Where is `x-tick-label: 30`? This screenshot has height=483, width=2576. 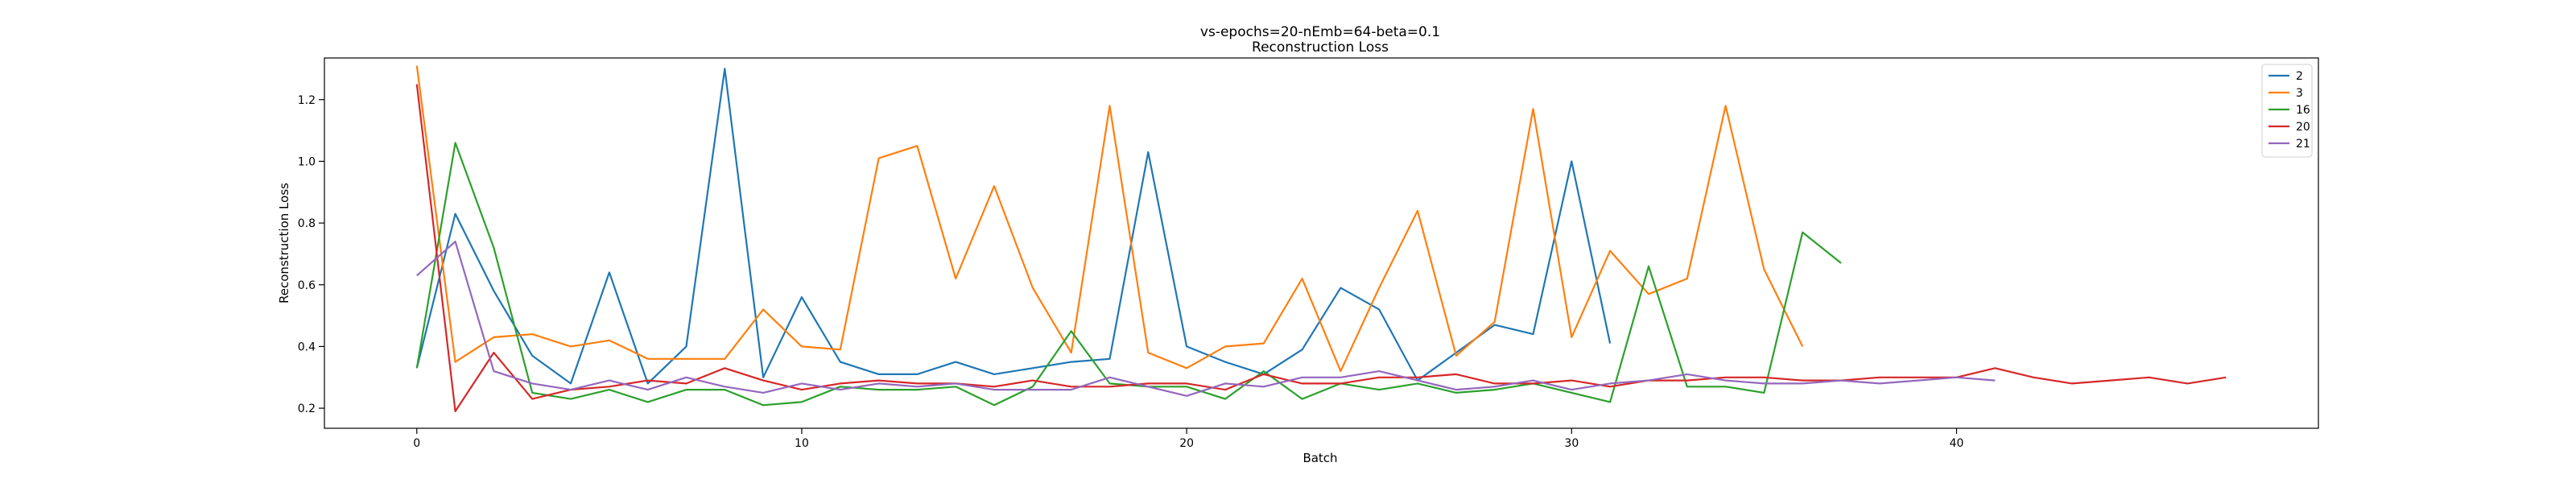
x-tick-label: 30 is located at coordinates (1571, 443).